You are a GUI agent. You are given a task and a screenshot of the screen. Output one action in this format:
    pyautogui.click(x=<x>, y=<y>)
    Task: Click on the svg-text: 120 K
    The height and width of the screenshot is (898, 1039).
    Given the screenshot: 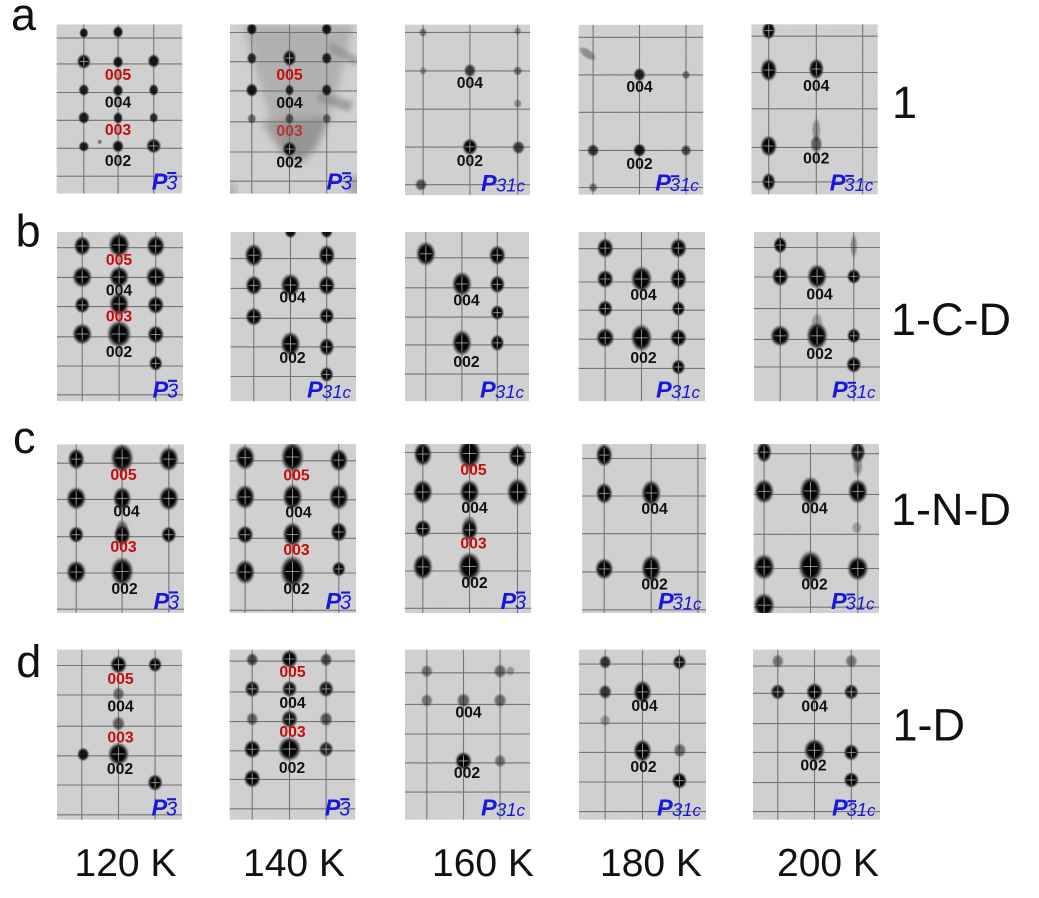 What is the action you would take?
    pyautogui.click(x=126, y=863)
    